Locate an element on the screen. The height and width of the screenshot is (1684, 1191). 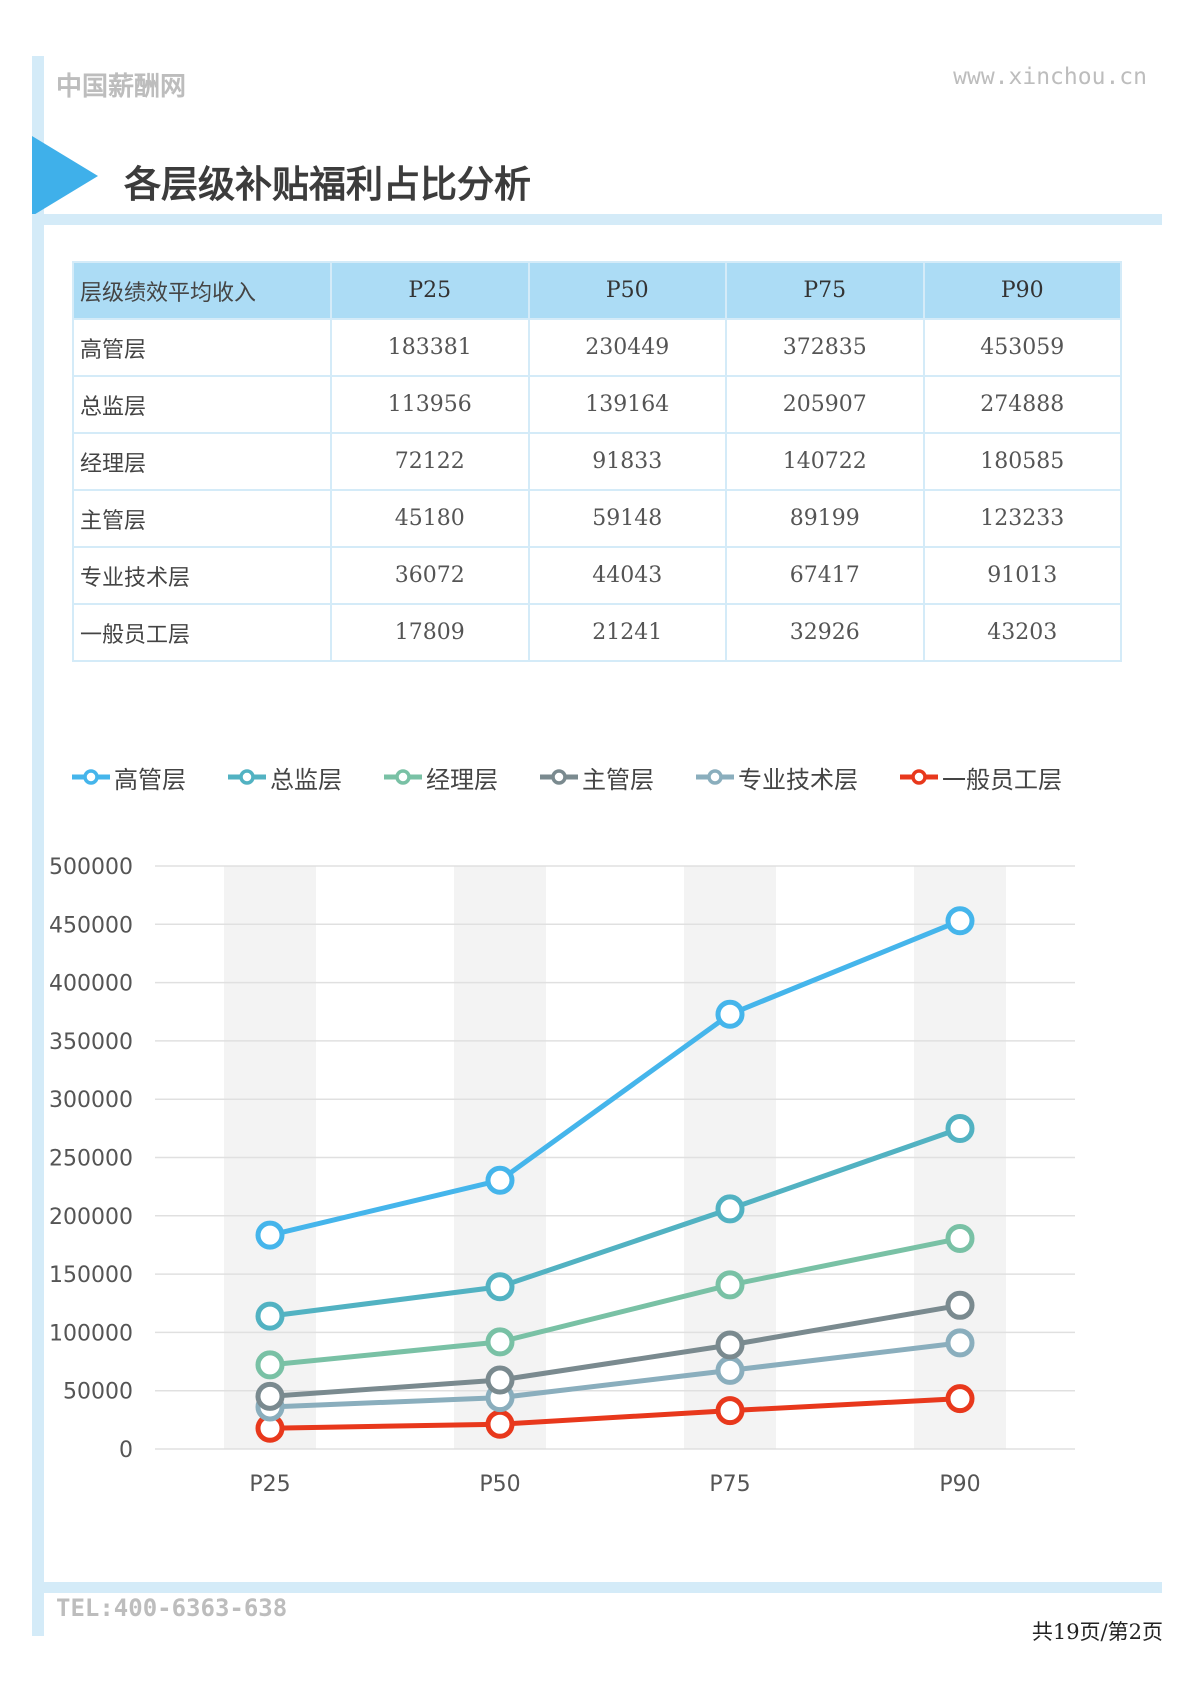
table-cell: 36072 is located at coordinates (430, 575).